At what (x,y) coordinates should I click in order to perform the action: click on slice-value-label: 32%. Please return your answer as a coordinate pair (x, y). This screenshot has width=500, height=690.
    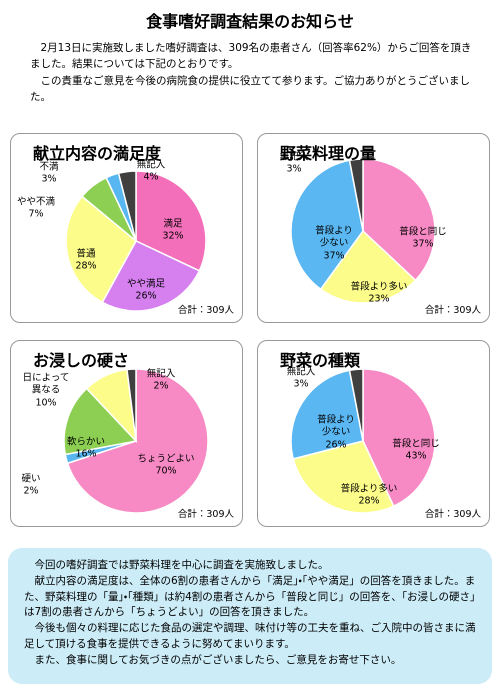
    Looking at the image, I should click on (173, 236).